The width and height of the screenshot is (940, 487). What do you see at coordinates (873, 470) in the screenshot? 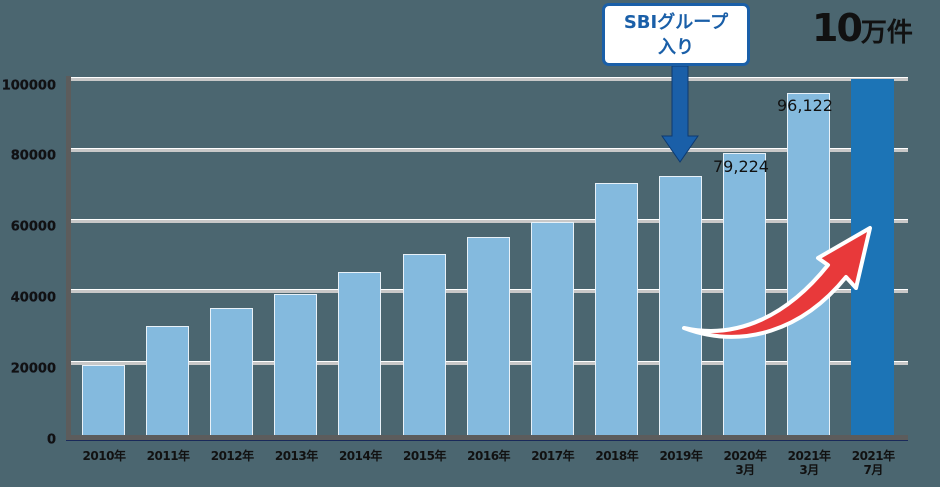
I see `x-label-line2: 7月` at bounding box center [873, 470].